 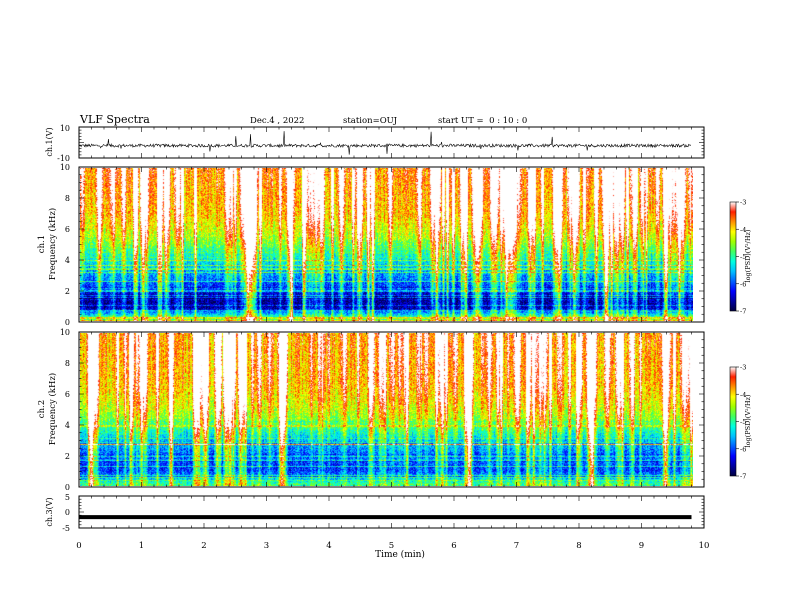 What do you see at coordinates (66, 528) in the screenshot?
I see `ch3-ytick-bottom: -5` at bounding box center [66, 528].